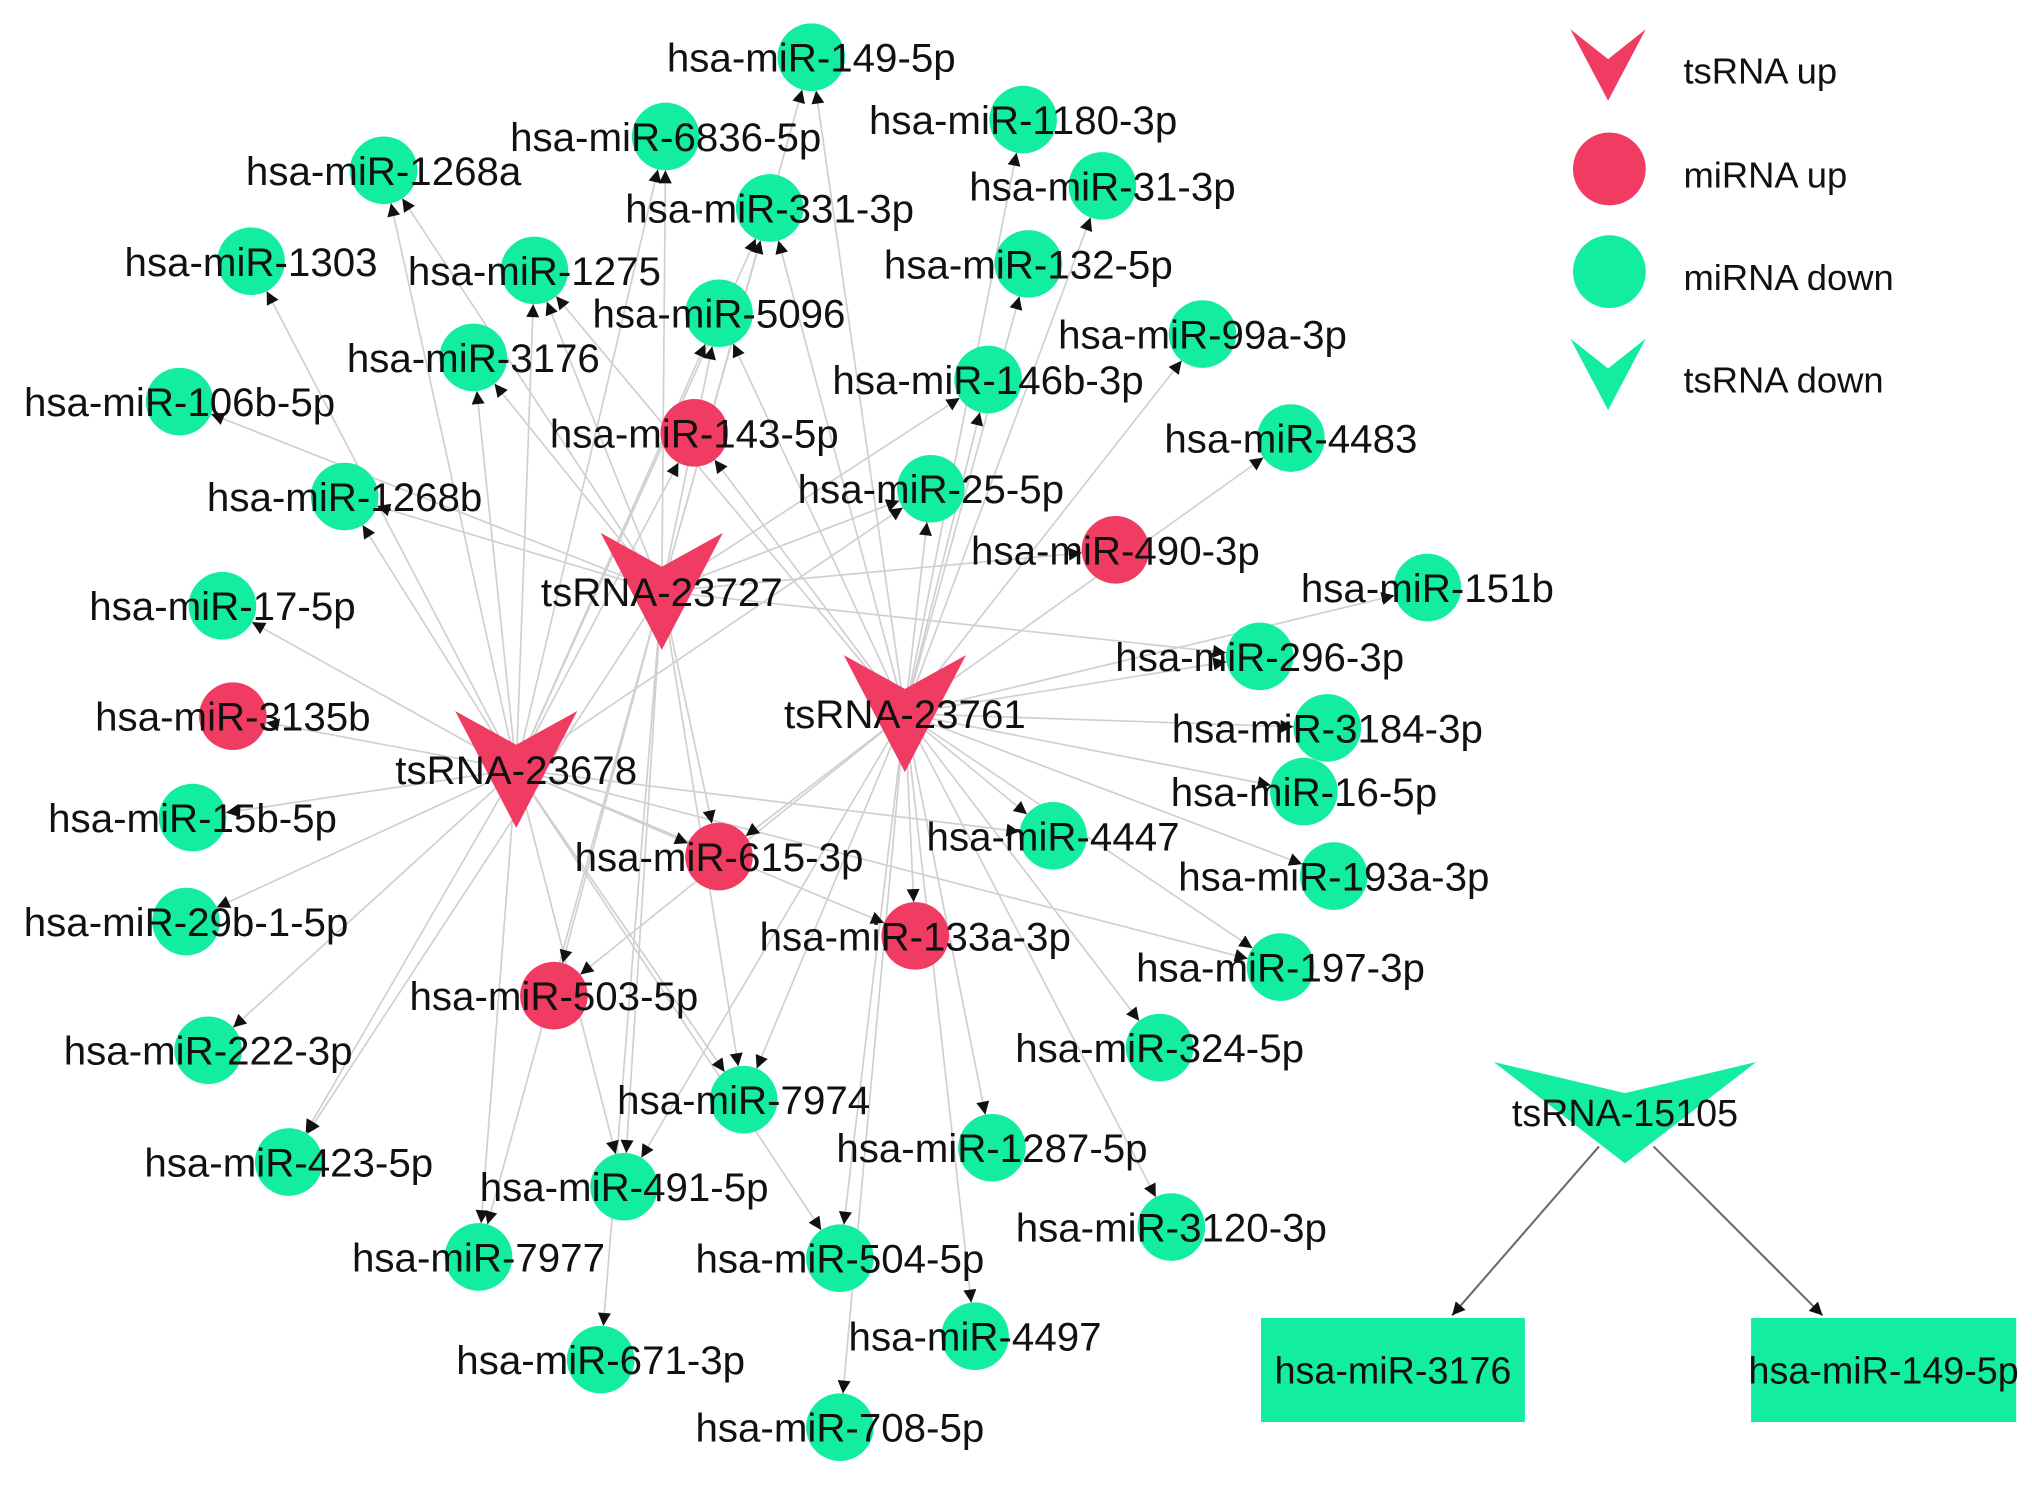 The image size is (2032, 1487). I want to click on circle-icon, so click(1609, 272).